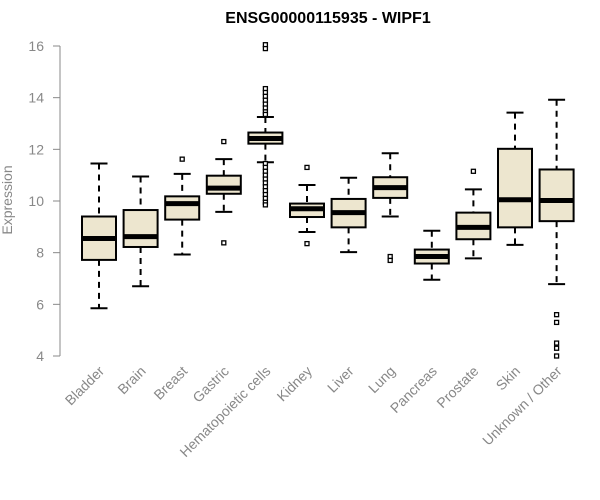 This screenshot has width=600, height=500. I want to click on box-brain, so click(140, 231).